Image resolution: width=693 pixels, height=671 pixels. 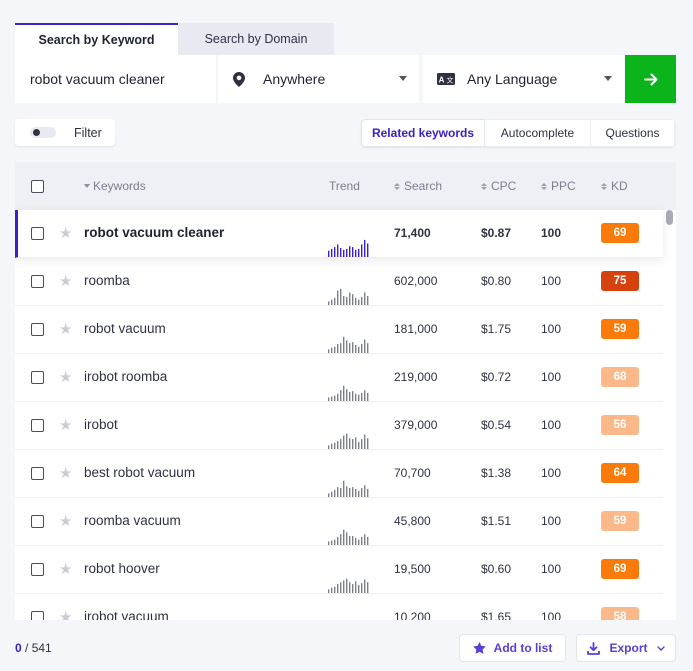 I want to click on language-select: A 文 Any Language, so click(x=523, y=79).